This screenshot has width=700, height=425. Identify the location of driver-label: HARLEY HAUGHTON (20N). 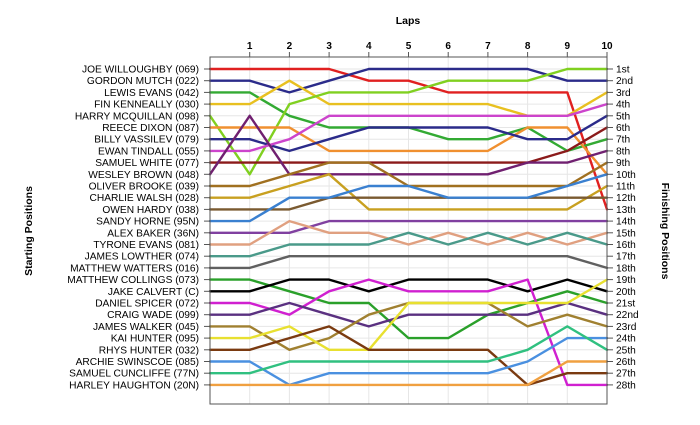
(134, 385).